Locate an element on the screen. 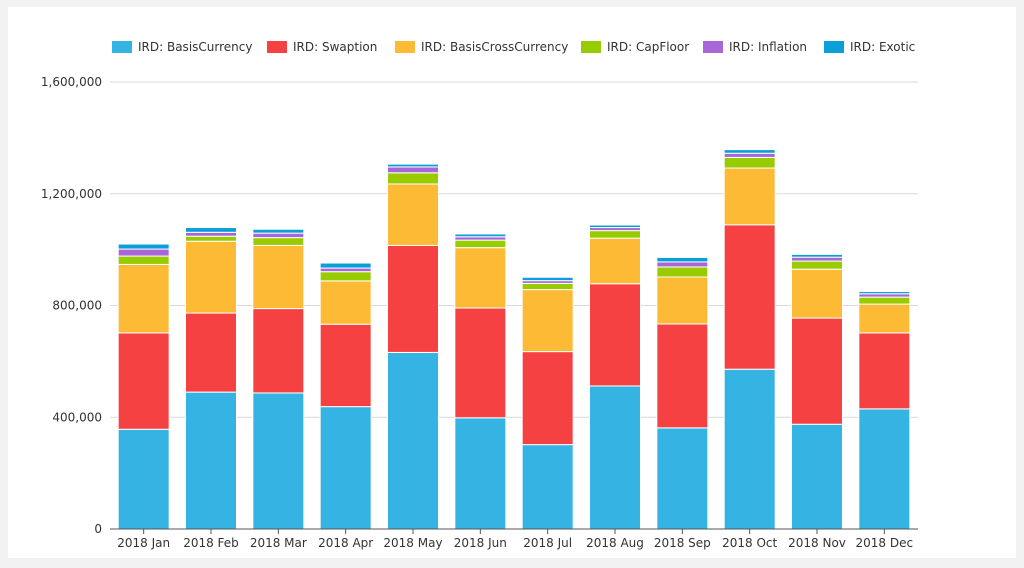 This screenshot has width=1024, height=568. x-tick-label: 2018 Apr is located at coordinates (345, 543).